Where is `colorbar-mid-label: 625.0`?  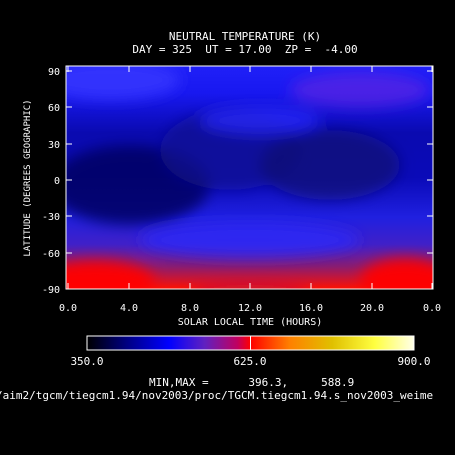 colorbar-mid-label: 625.0 is located at coordinates (249, 361).